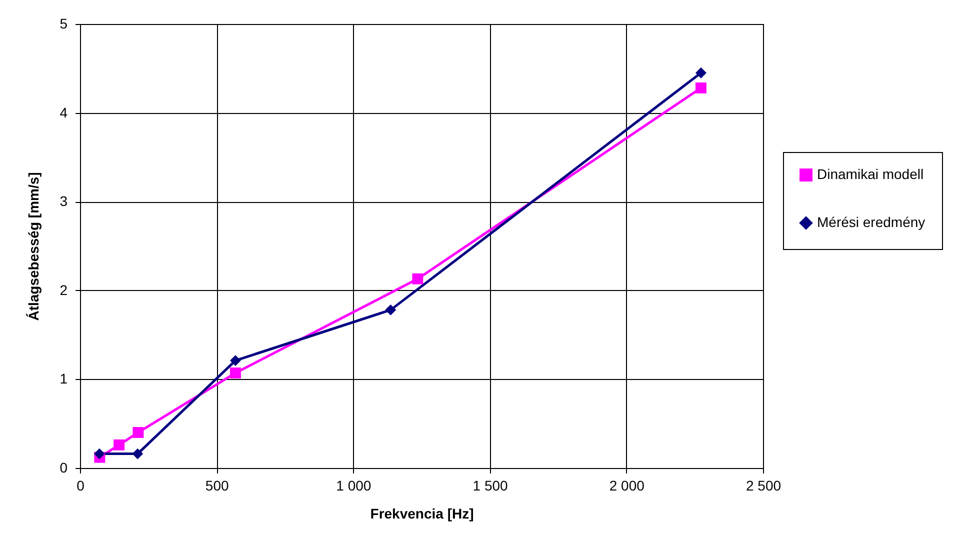 The height and width of the screenshot is (556, 973). Describe the element at coordinates (64, 24) in the screenshot. I see `y-tick-label: 5` at that location.